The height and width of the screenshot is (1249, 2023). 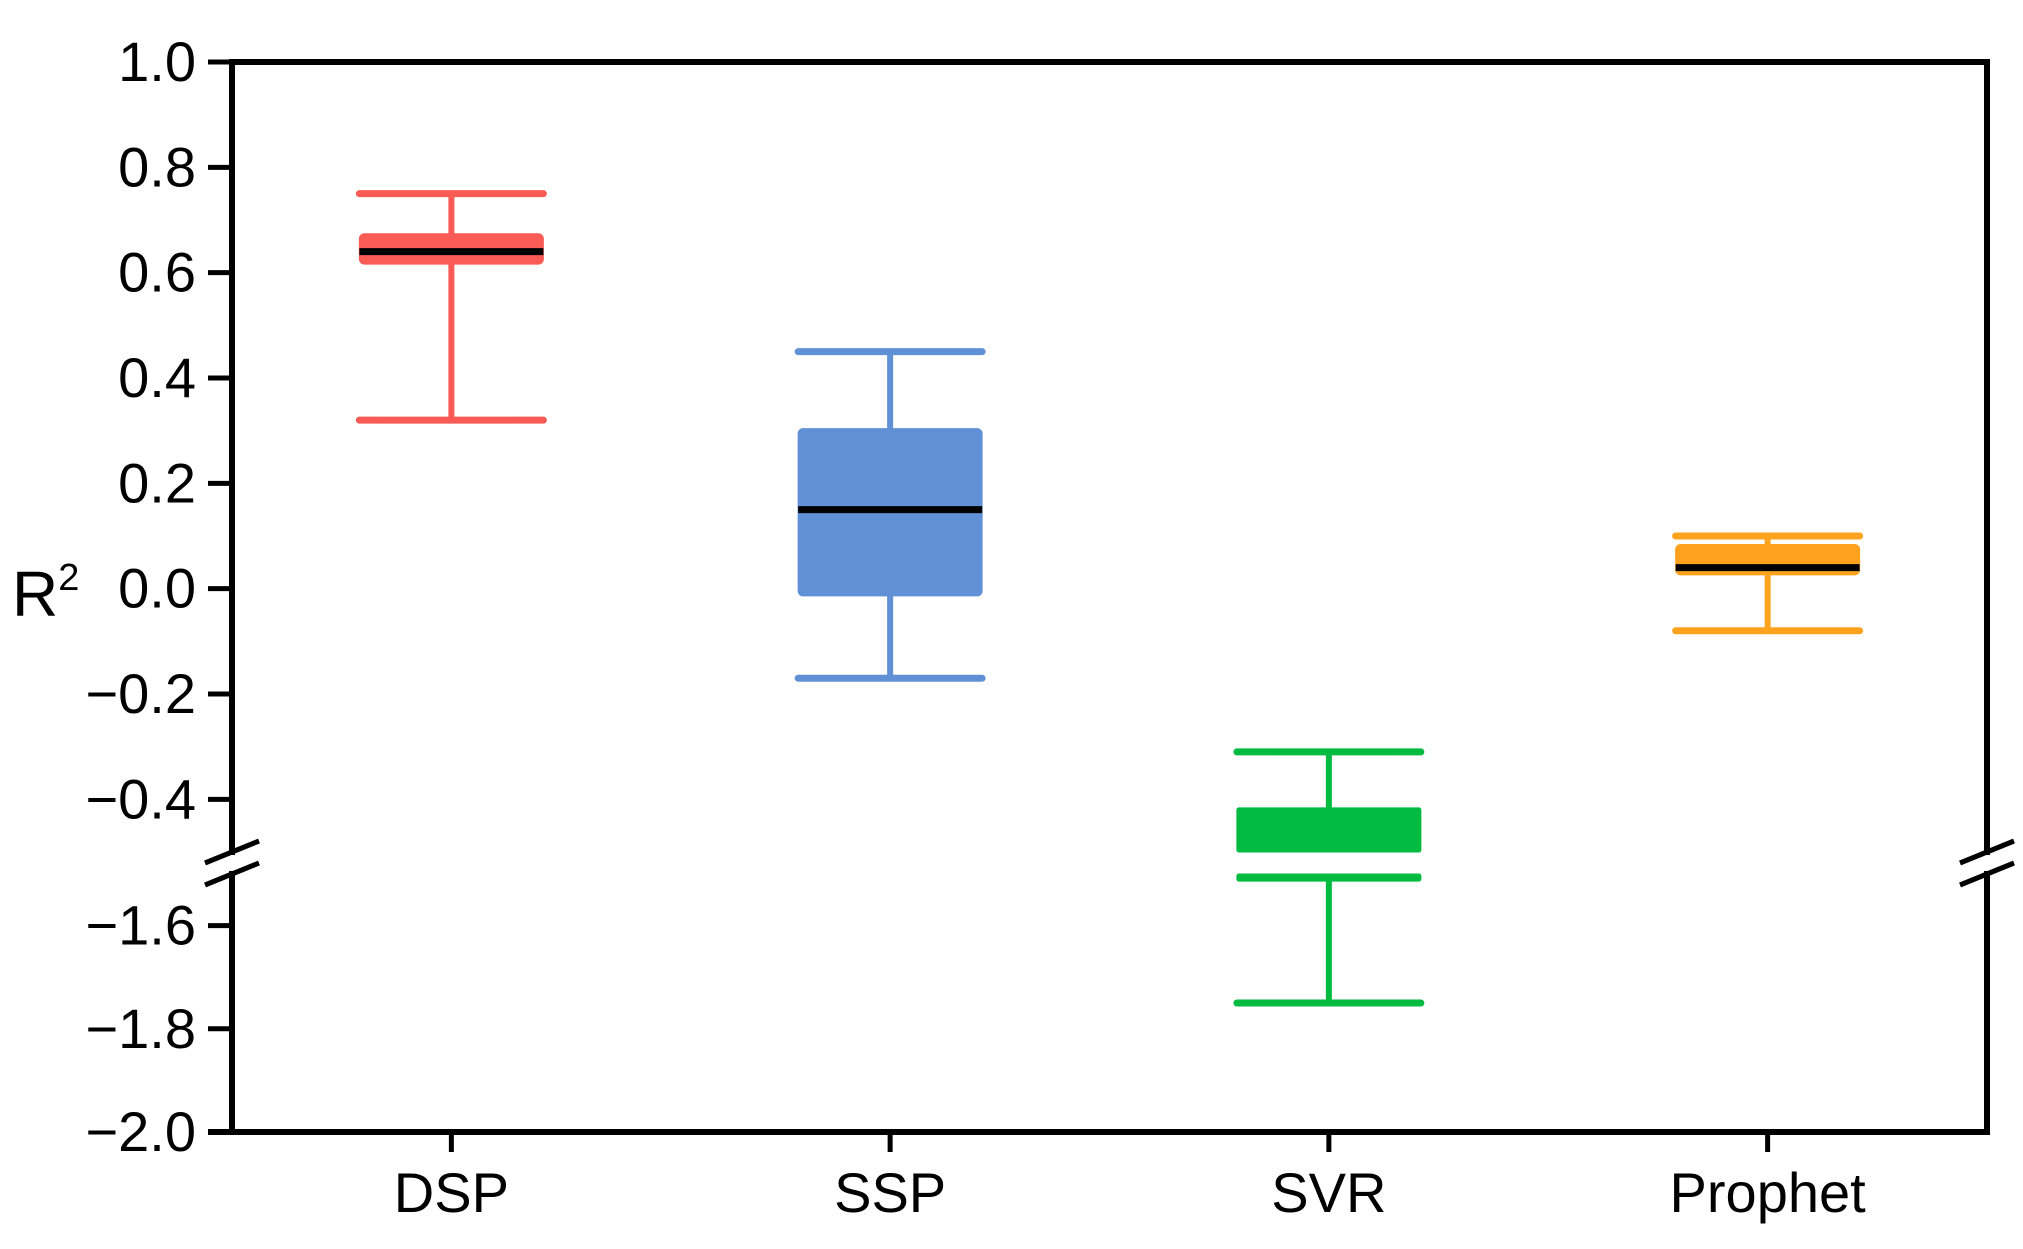 I want to click on y-axis-label-base: R, so click(x=35, y=594).